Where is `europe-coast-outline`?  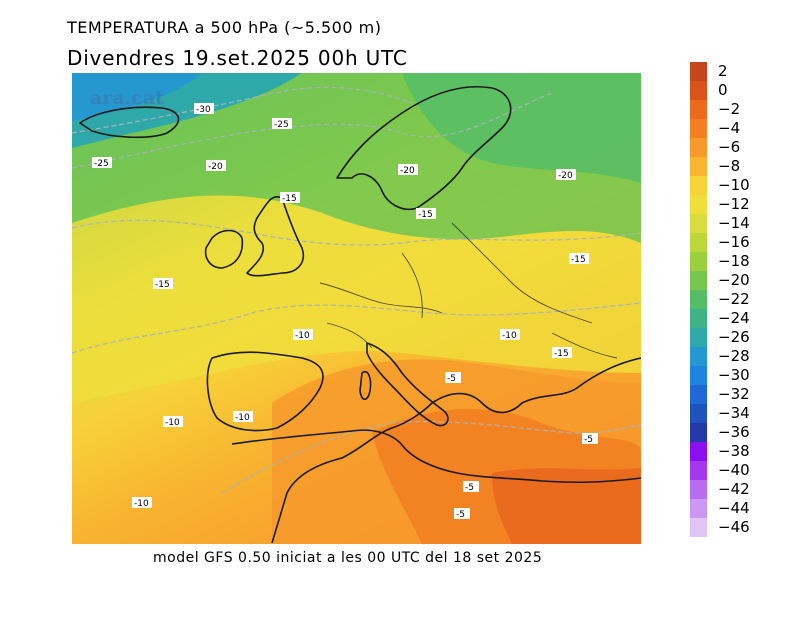 europe-coast-outline is located at coordinates (456, 450).